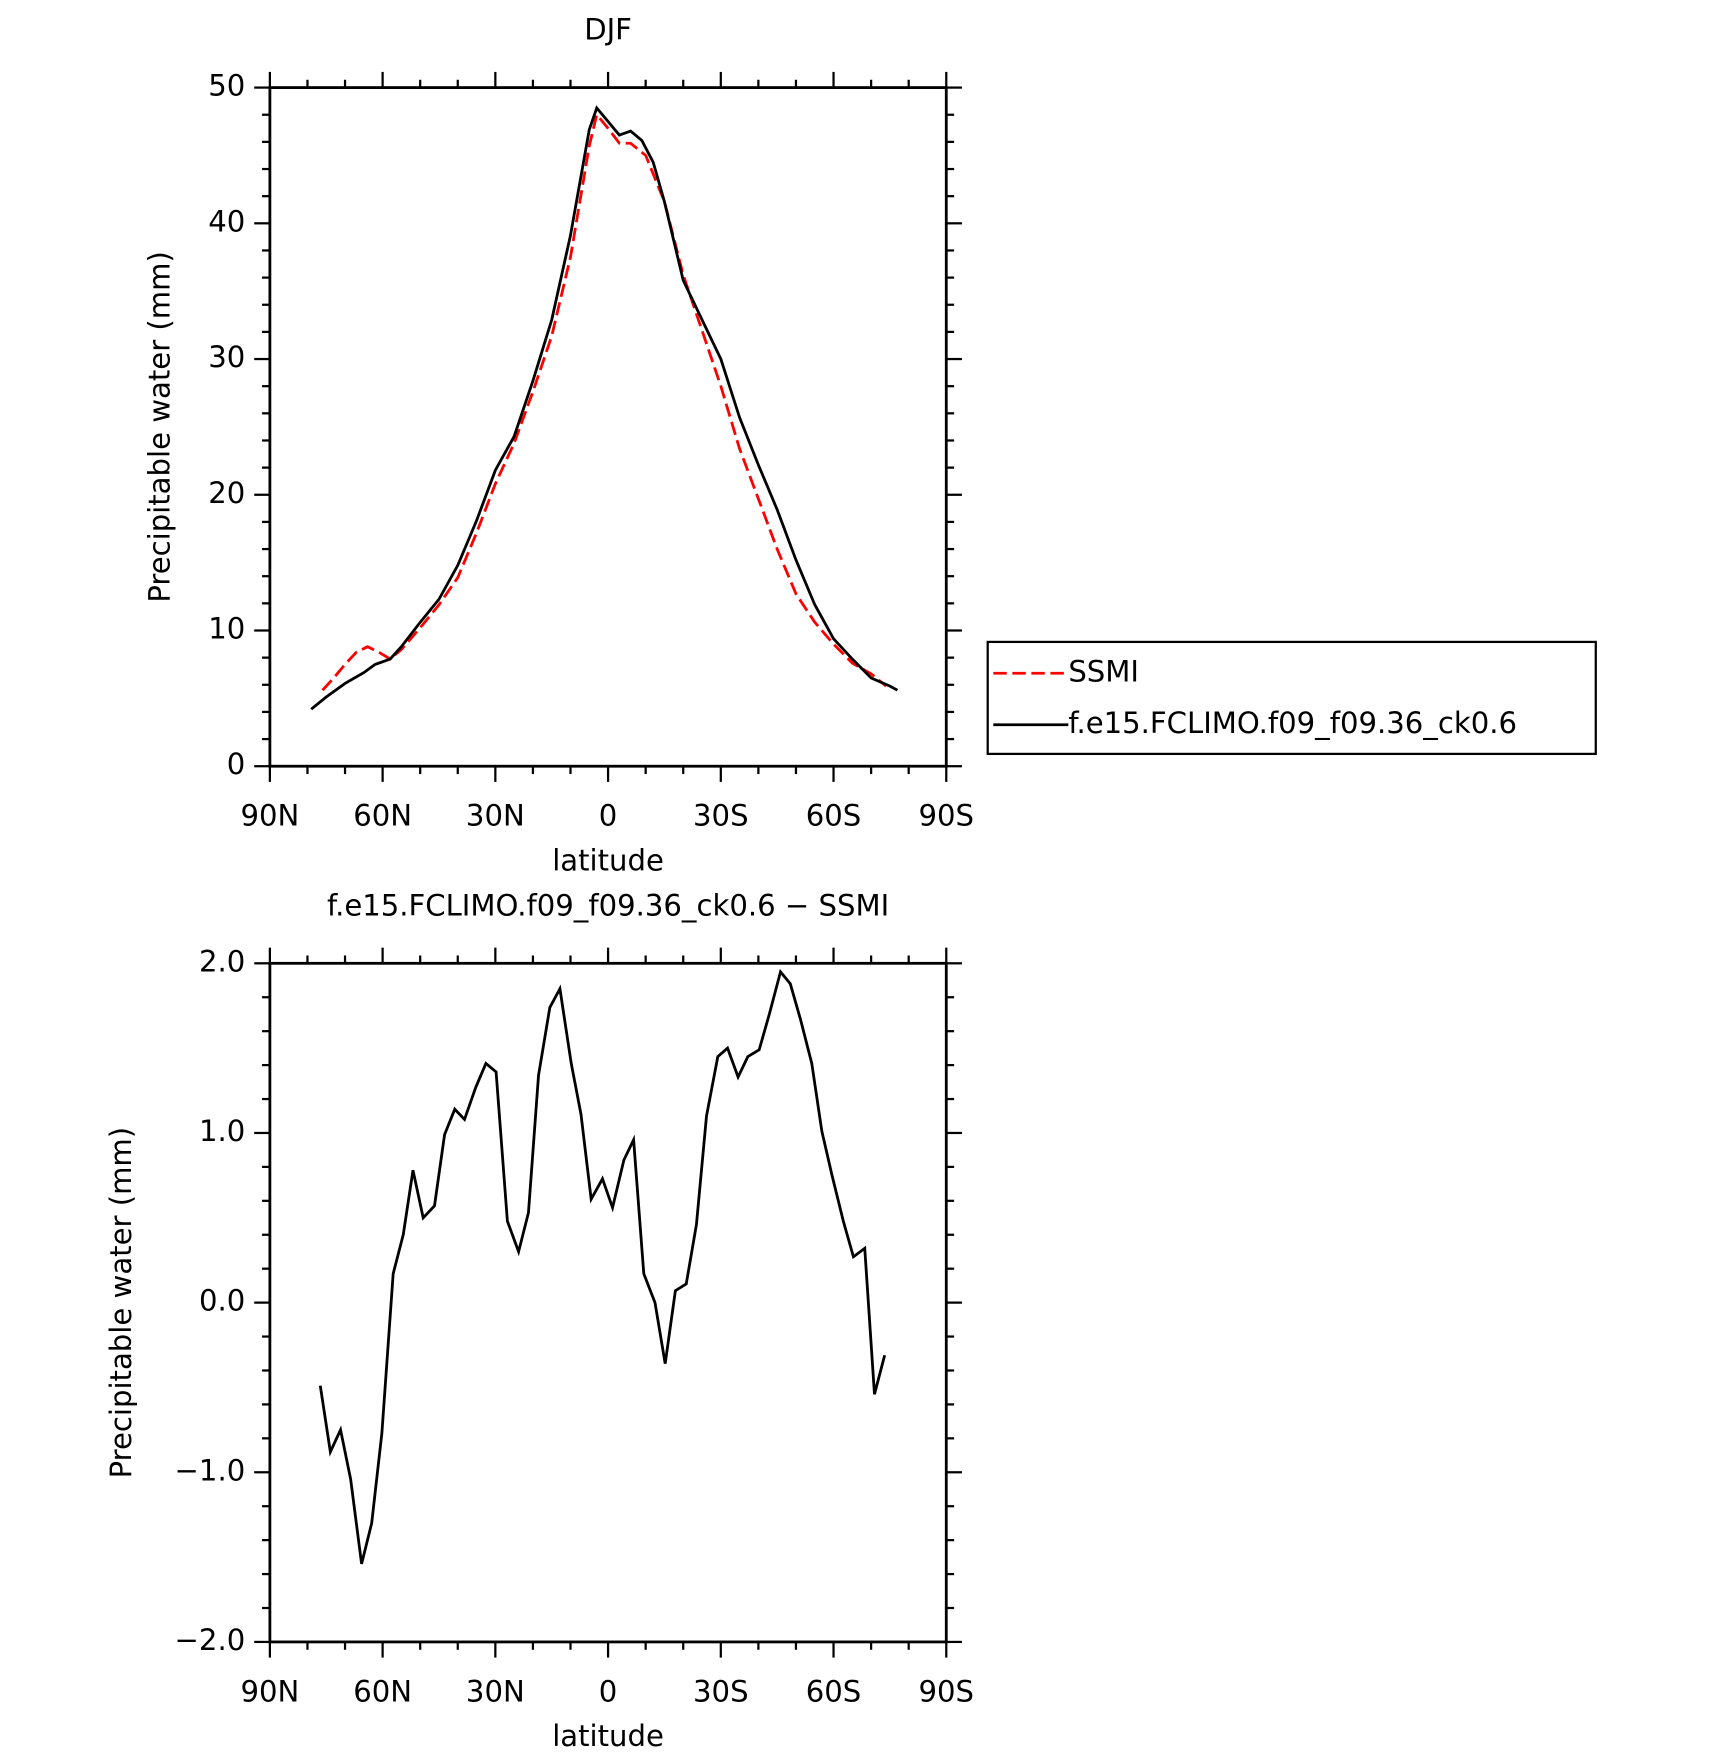 Image resolution: width=1710 pixels, height=1762 pixels. I want to click on legend-label: f.e15.FCLIMO.f09_f09.36_ck0.6, so click(1292, 723).